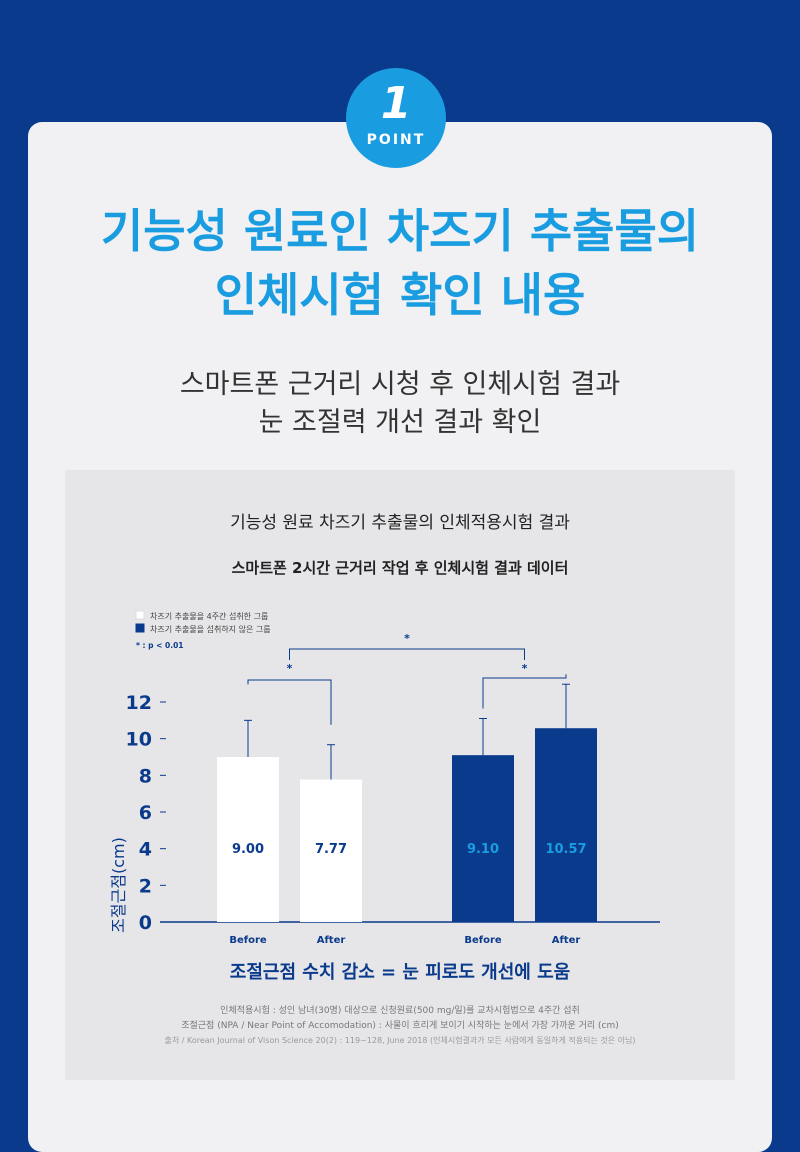 The height and width of the screenshot is (1152, 800). What do you see at coordinates (145, 850) in the screenshot?
I see `y-tick-label: 4` at bounding box center [145, 850].